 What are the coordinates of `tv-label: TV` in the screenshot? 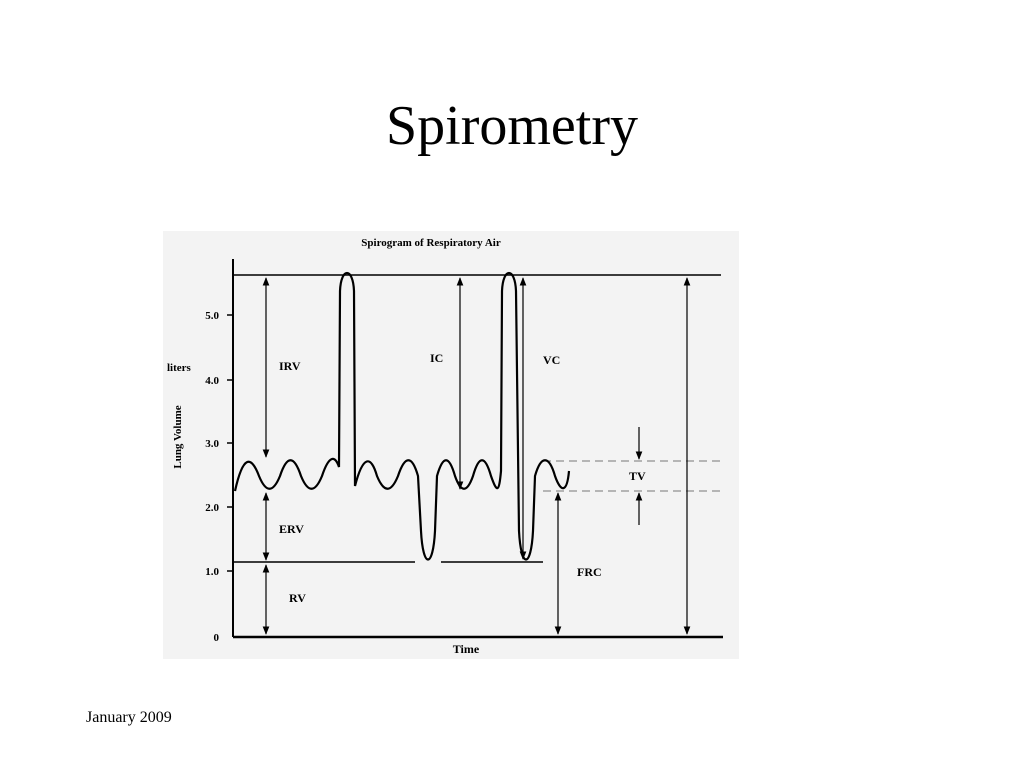 It's located at (637, 476).